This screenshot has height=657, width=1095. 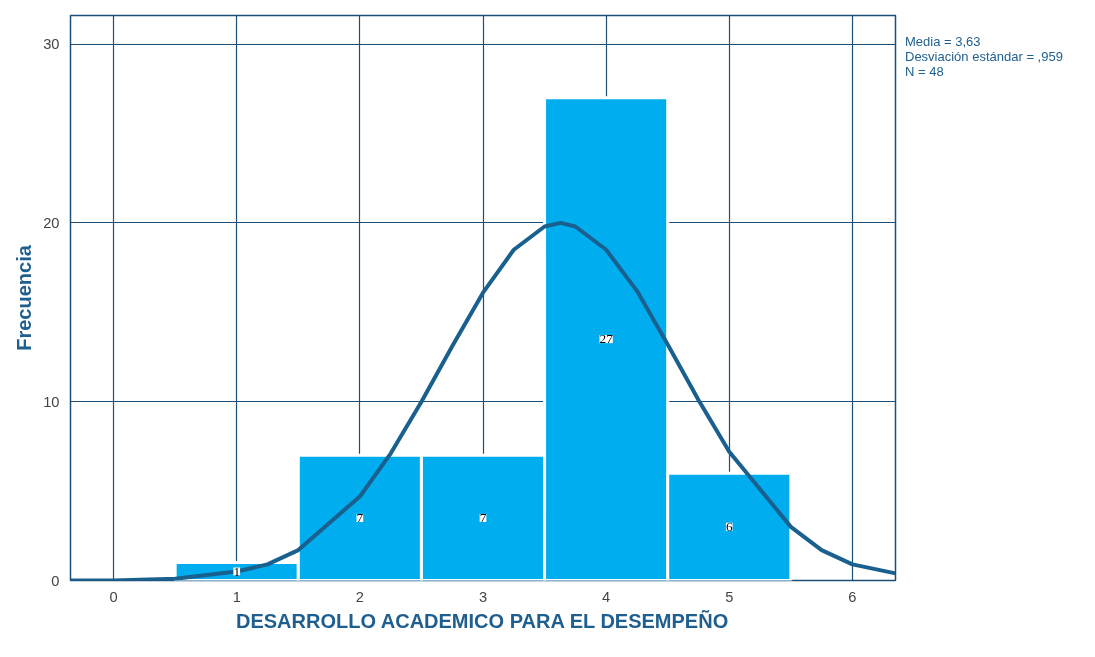 What do you see at coordinates (113, 596) in the screenshot?
I see `x-tick-label: 0` at bounding box center [113, 596].